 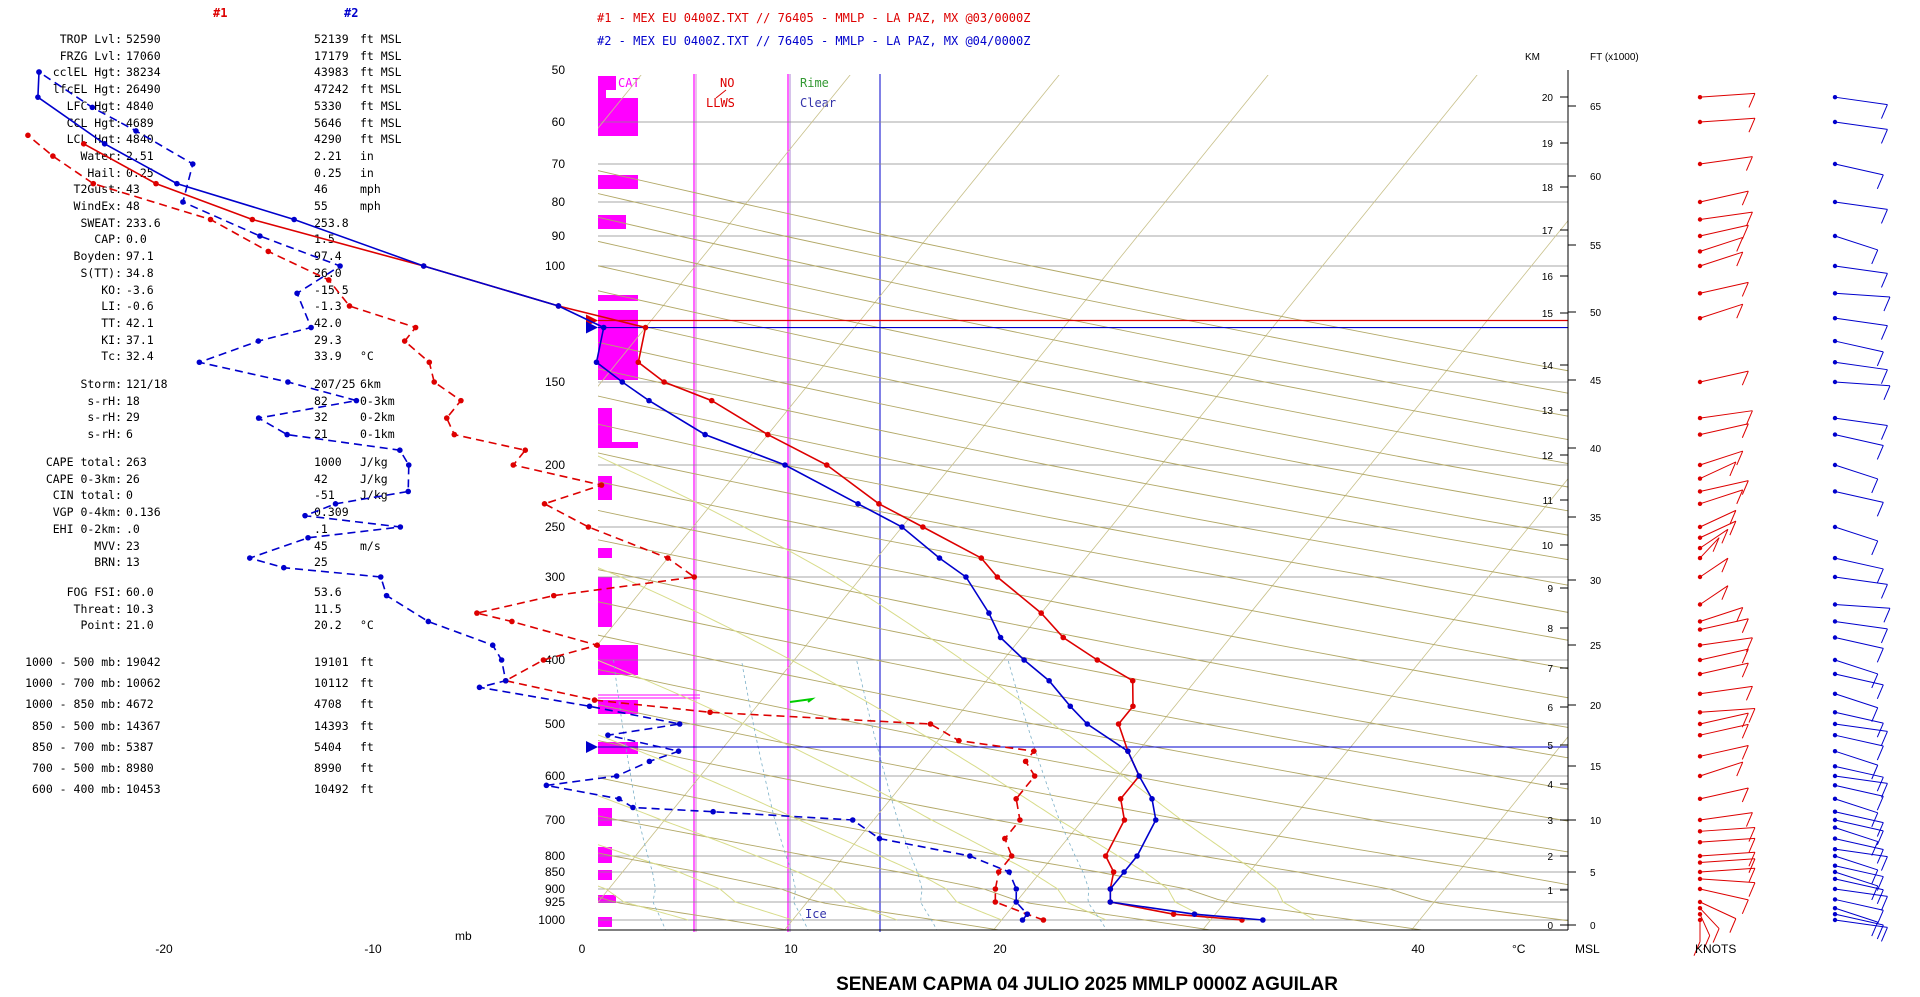 I want to click on km-tick-label: 15, so click(x=1548, y=314).